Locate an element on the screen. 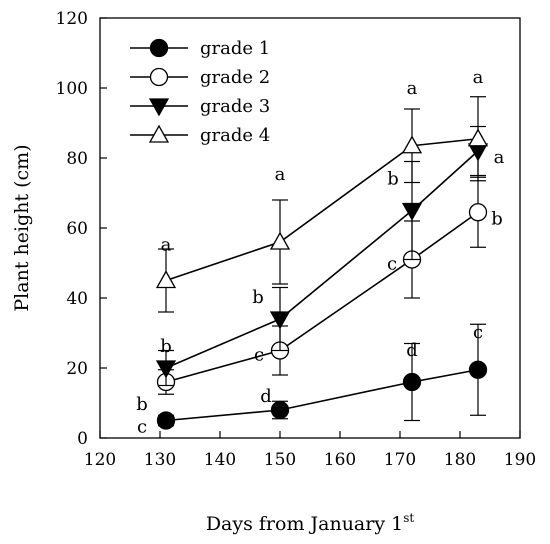  y-tick-label: 120 is located at coordinates (72, 19).